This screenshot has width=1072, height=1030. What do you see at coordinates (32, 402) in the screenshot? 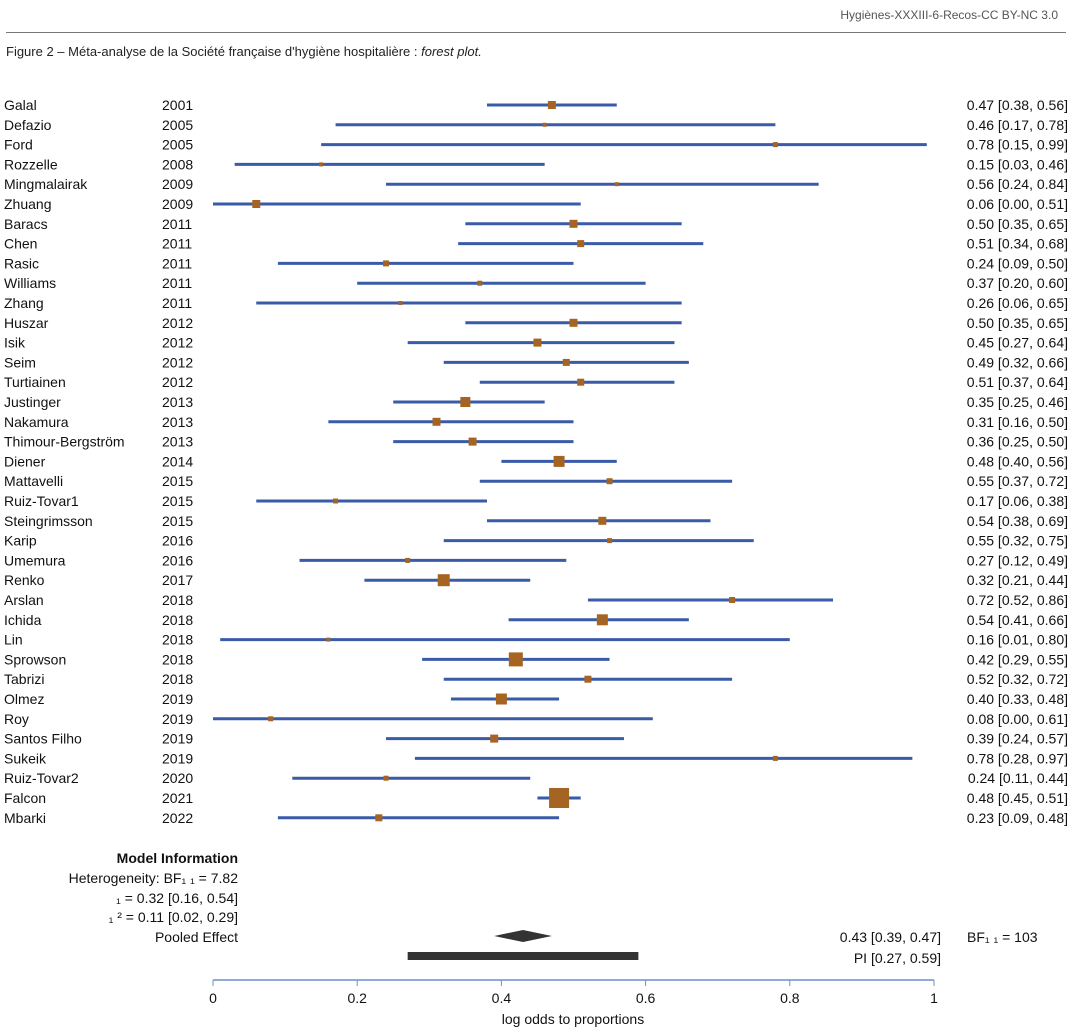
I see `study-name: Justinger` at bounding box center [32, 402].